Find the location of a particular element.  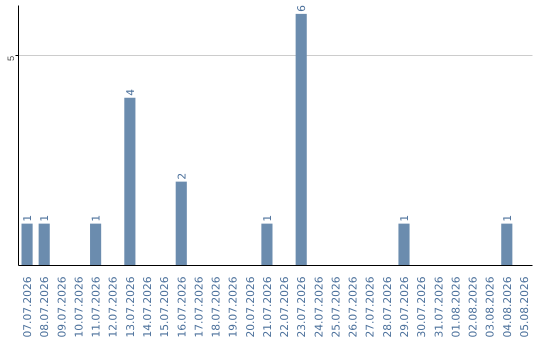

x-tick-label: 27.07.2026 is located at coordinates (370, 307).